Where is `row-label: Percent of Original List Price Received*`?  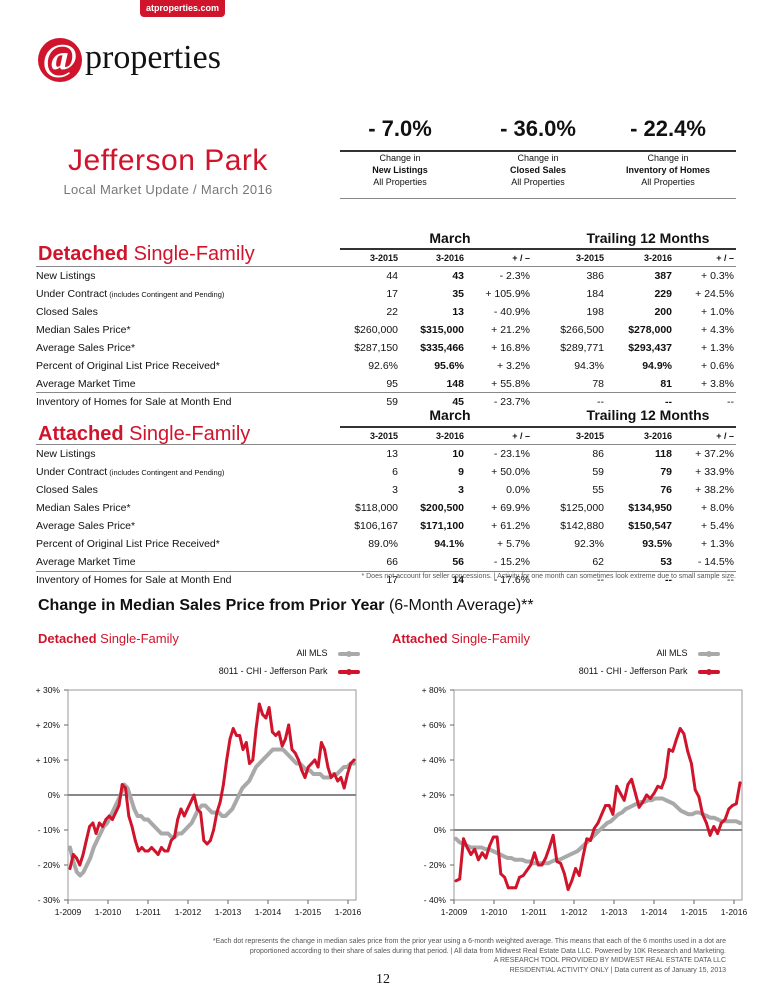
row-label: Percent of Original List Price Received* is located at coordinates (186, 544).